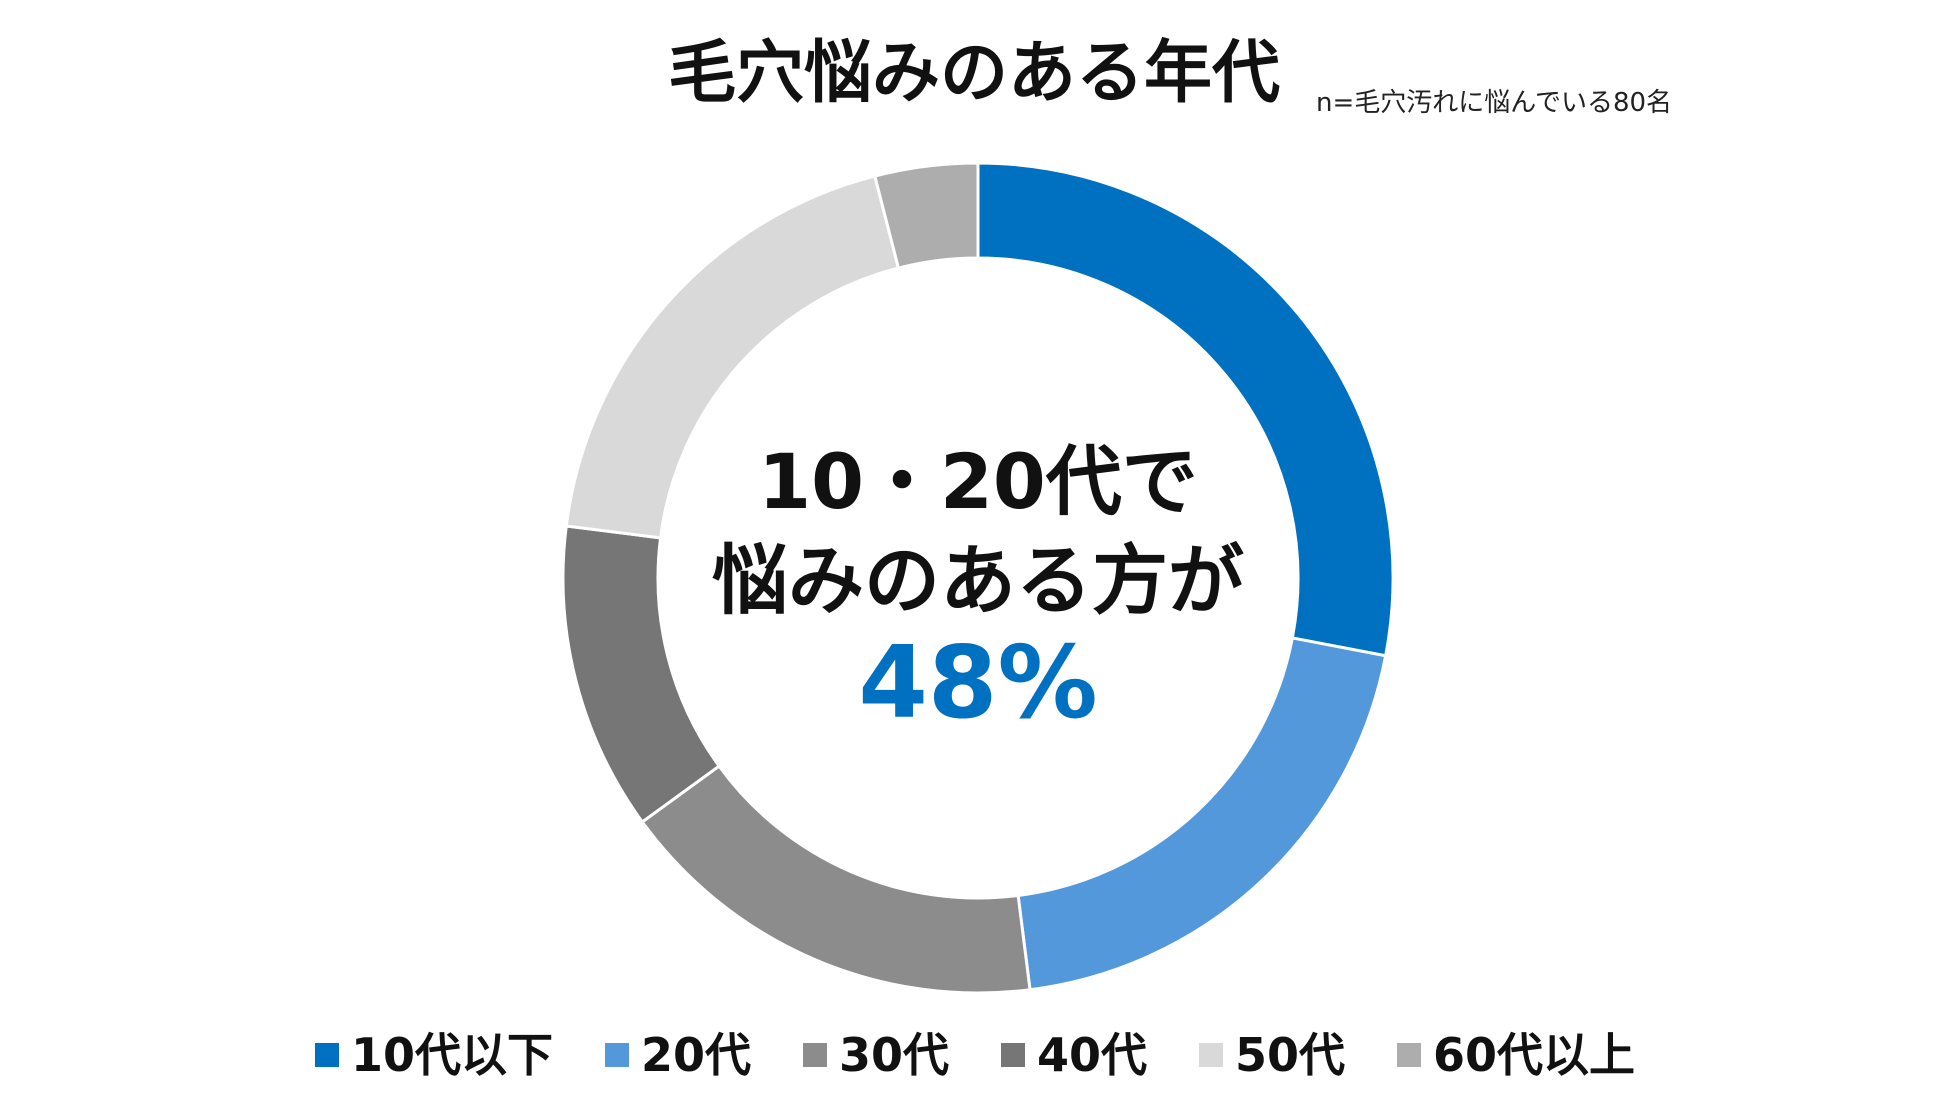  I want to click on legend-label-3: 30代, so click(893, 1055).